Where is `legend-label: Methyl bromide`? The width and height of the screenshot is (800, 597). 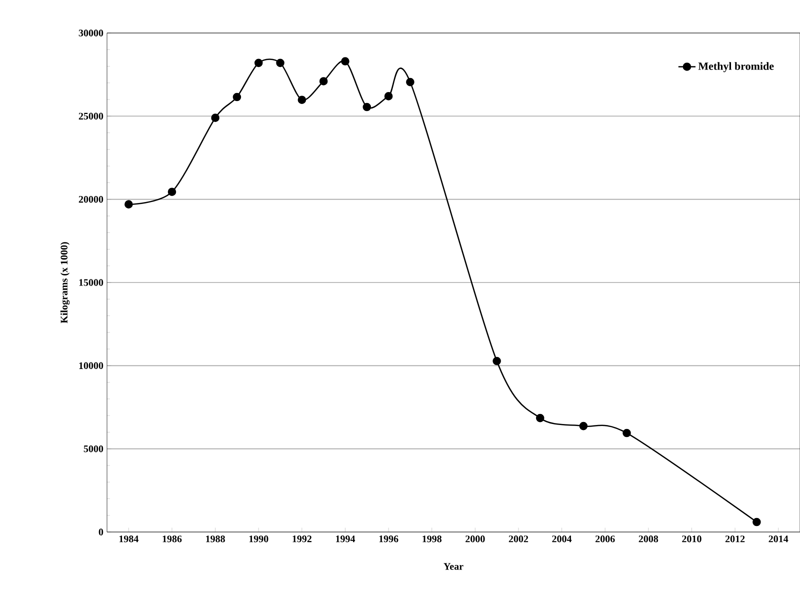 legend-label: Methyl bromide is located at coordinates (736, 67).